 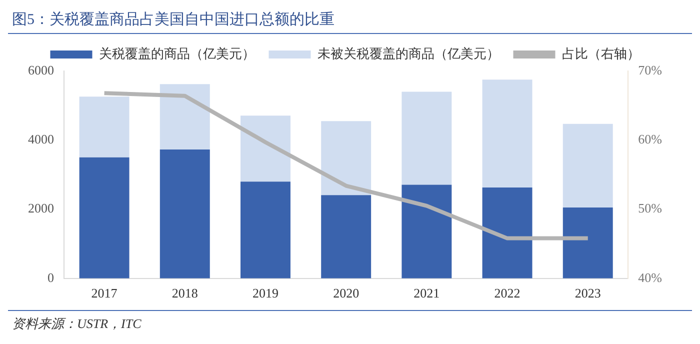 What do you see at coordinates (77, 323) in the screenshot?
I see `text: 资料来源：USTR，ITC` at bounding box center [77, 323].